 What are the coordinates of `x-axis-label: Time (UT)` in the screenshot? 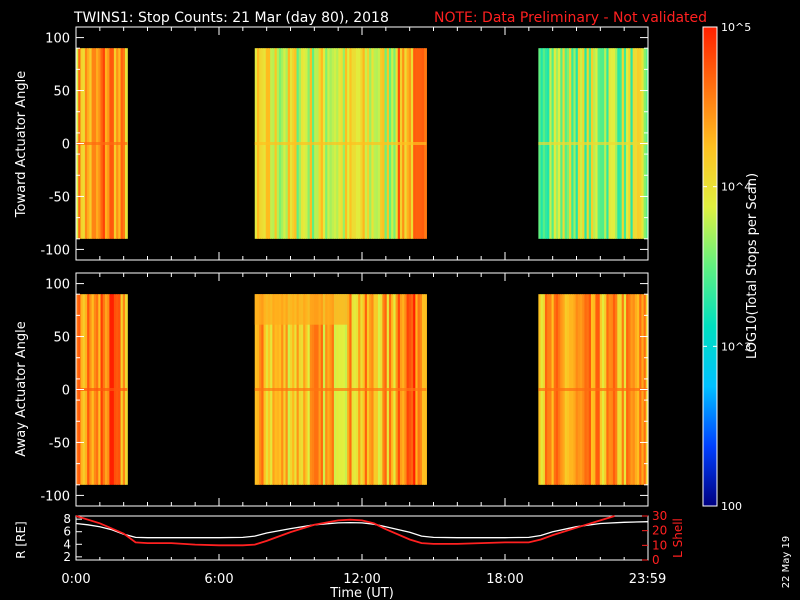 It's located at (361, 593).